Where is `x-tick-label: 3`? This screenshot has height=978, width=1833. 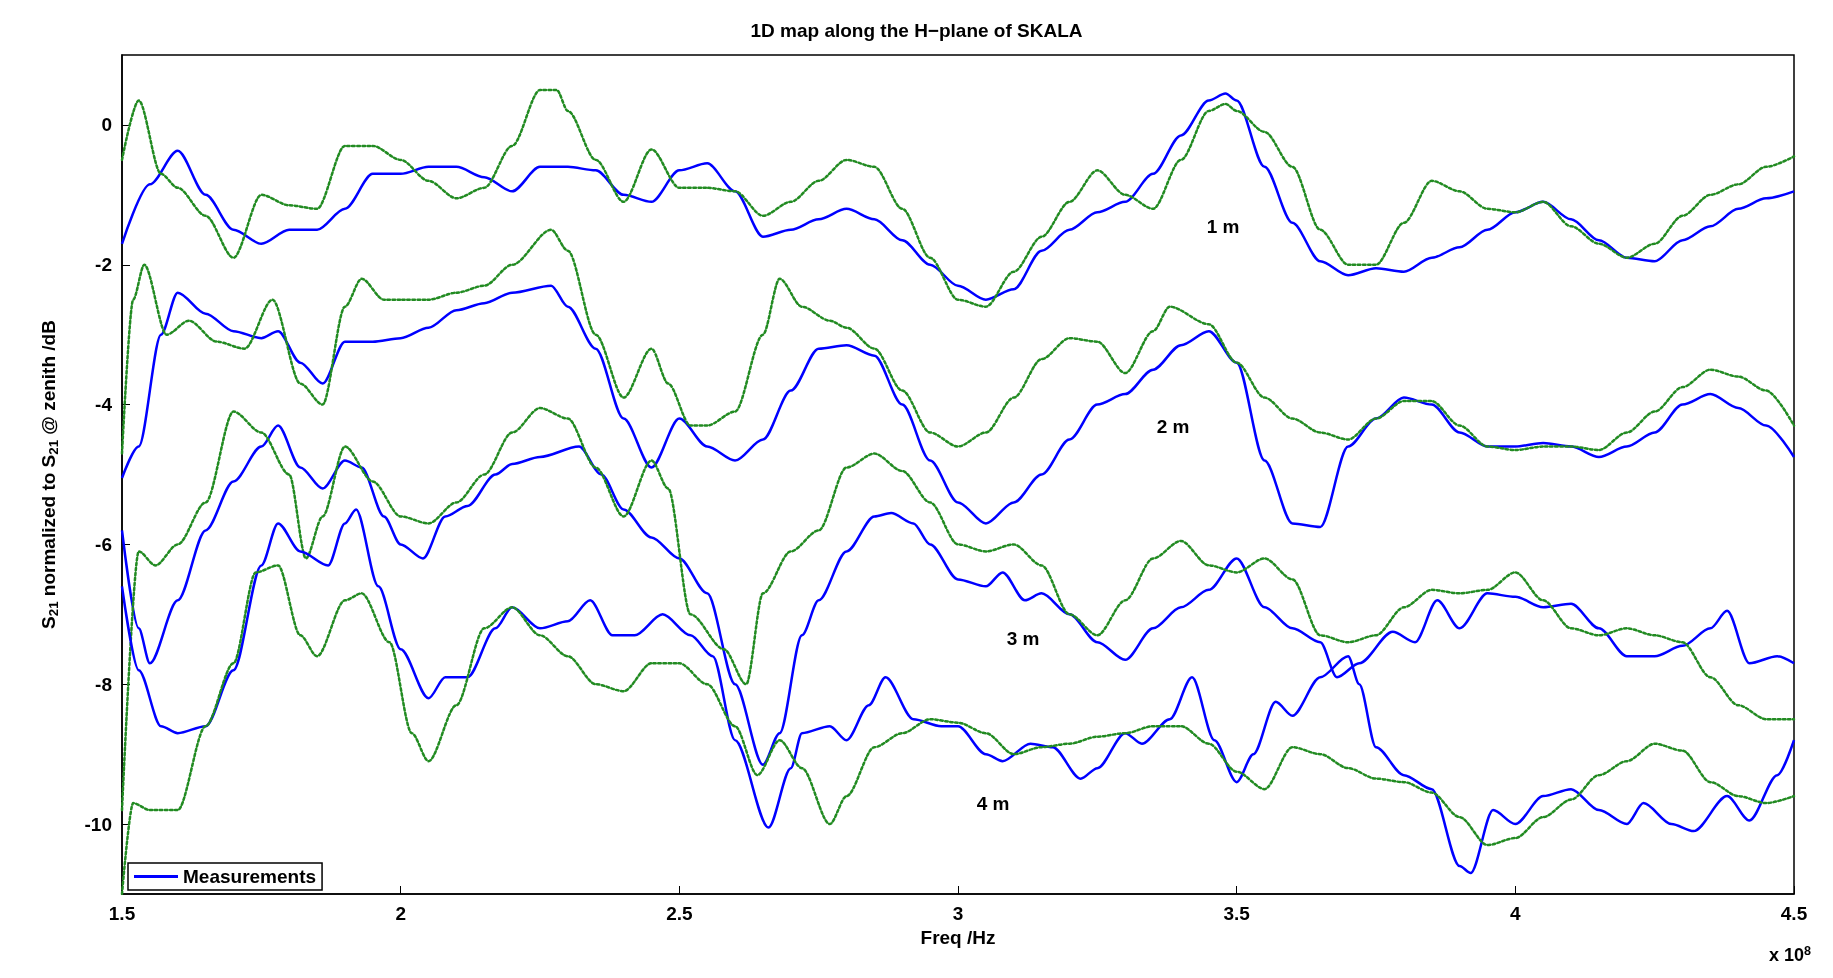
x-tick-label: 3 is located at coordinates (958, 913).